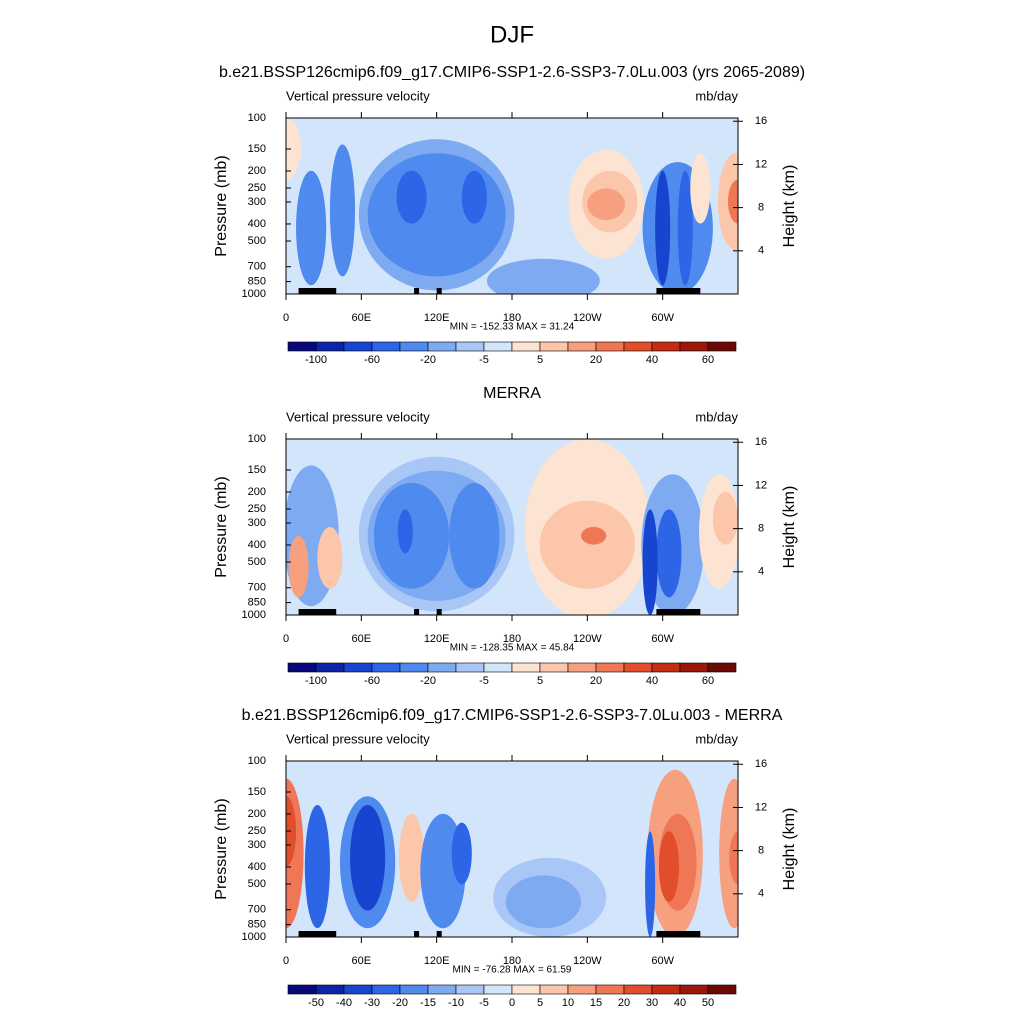 Image resolution: width=1024 pixels, height=1024 pixels. I want to click on y2-tick-label: 4, so click(761, 894).